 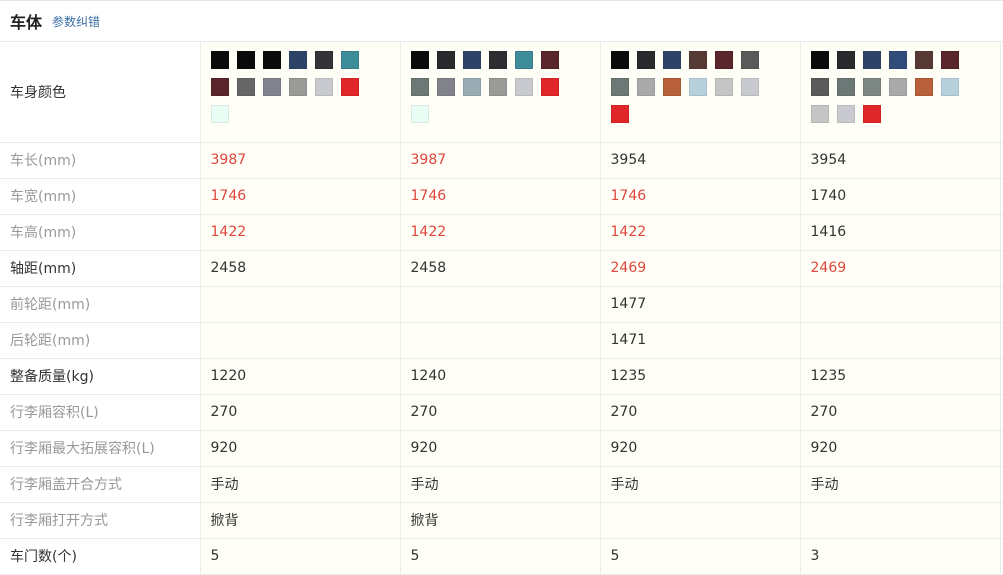 I want to click on table-cell: 2458, so click(x=500, y=268).